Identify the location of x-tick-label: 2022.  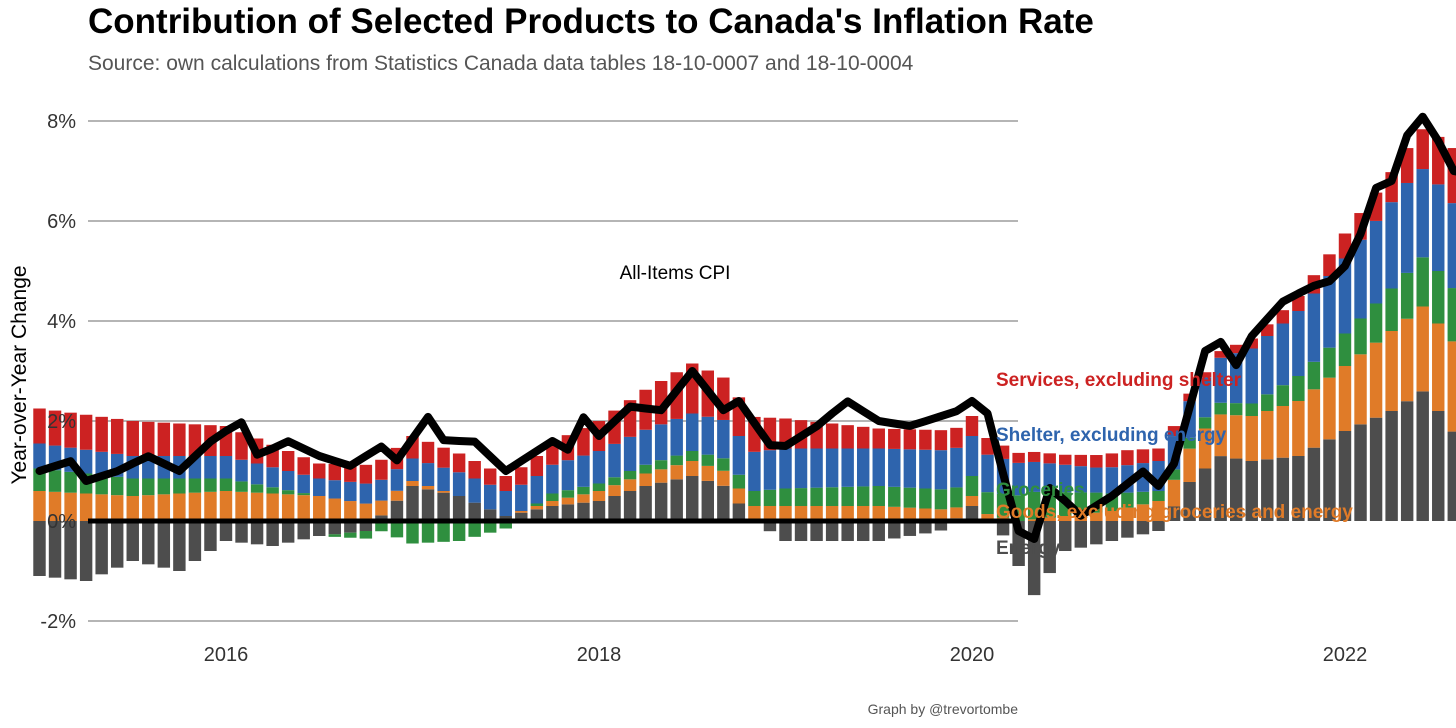
(1345, 655).